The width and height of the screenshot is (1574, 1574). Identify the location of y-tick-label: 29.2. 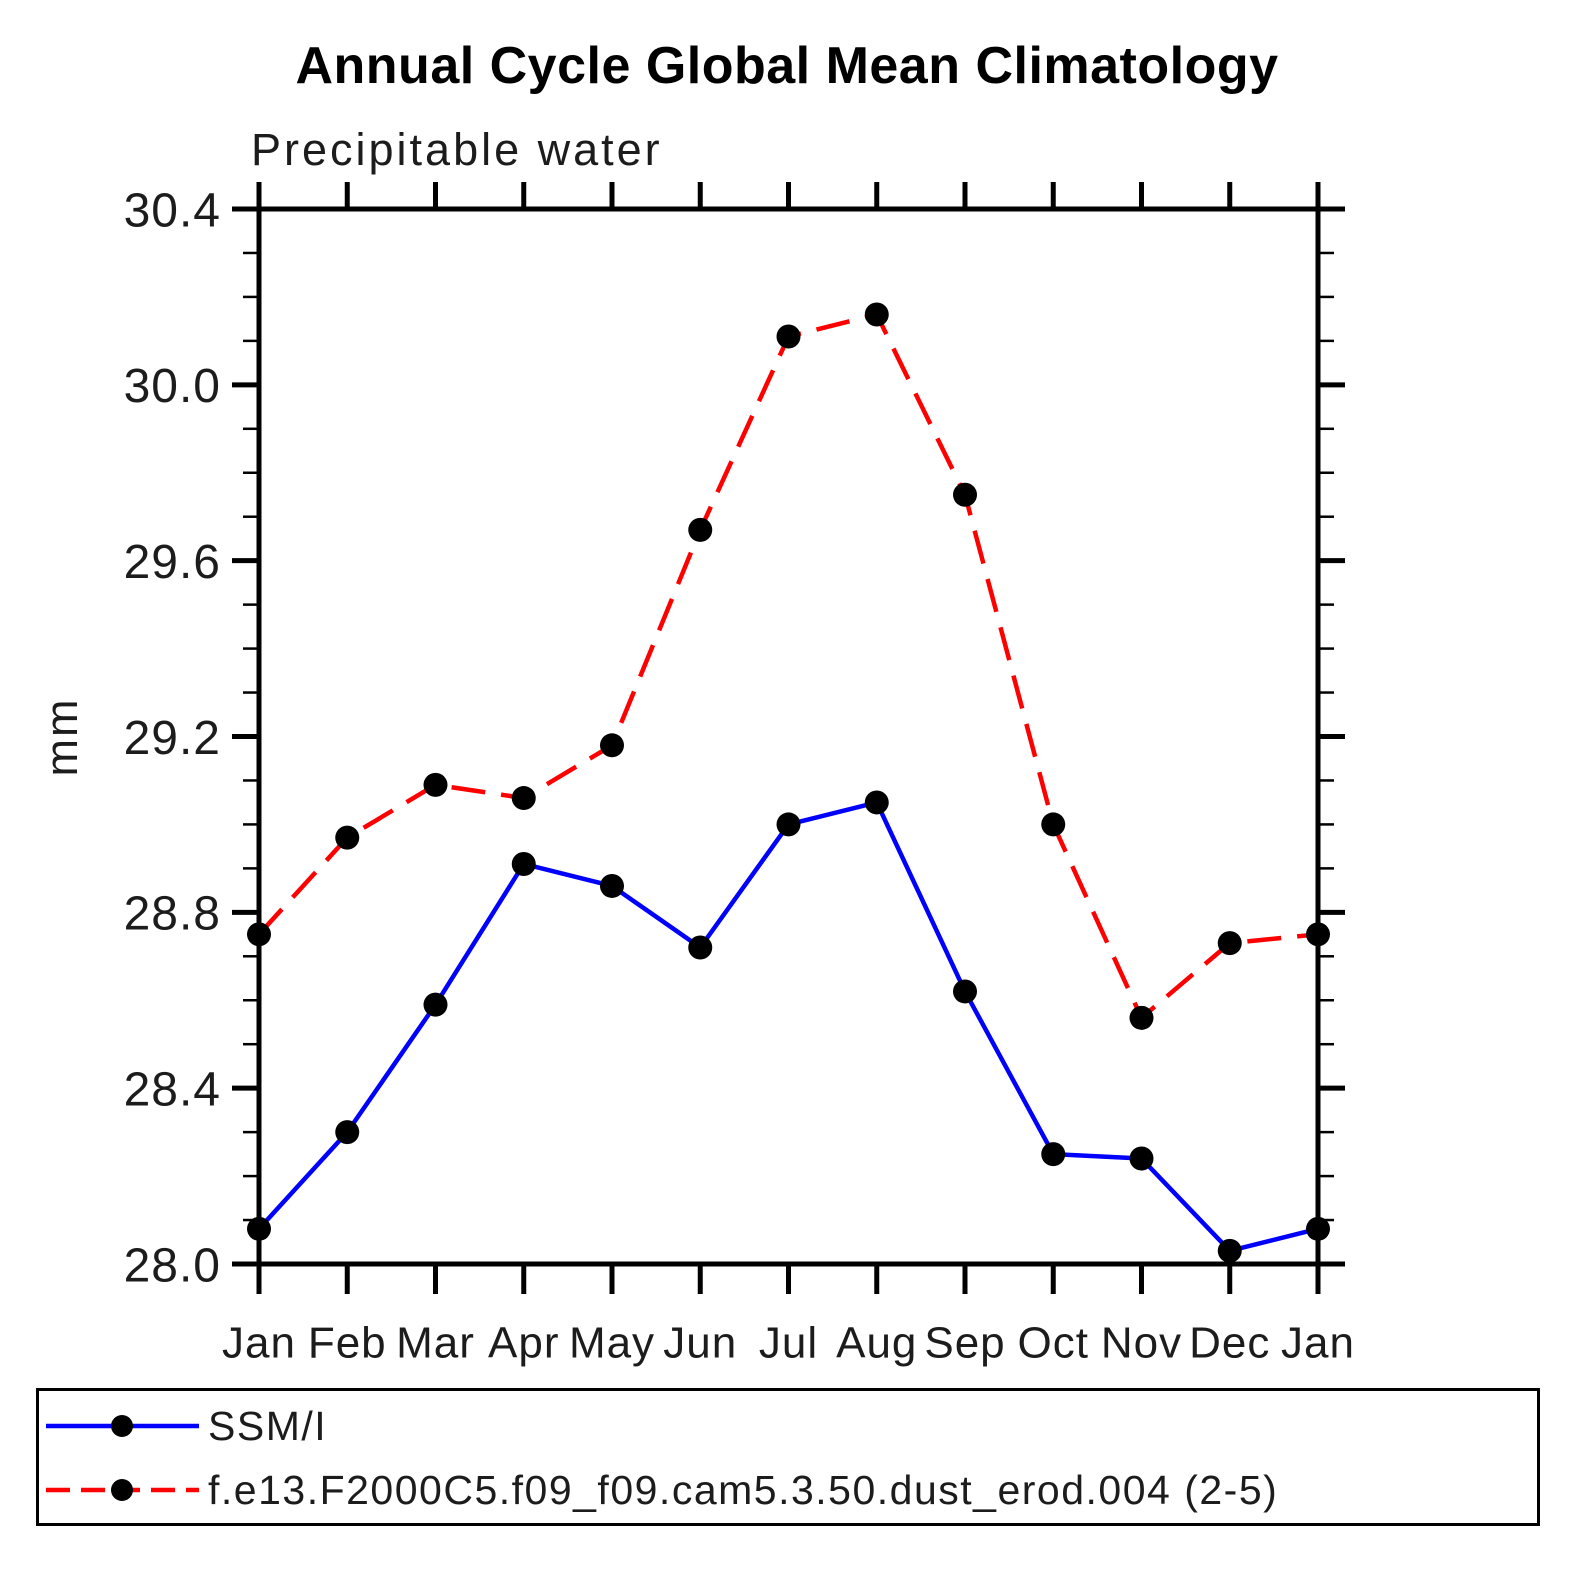
(172, 738).